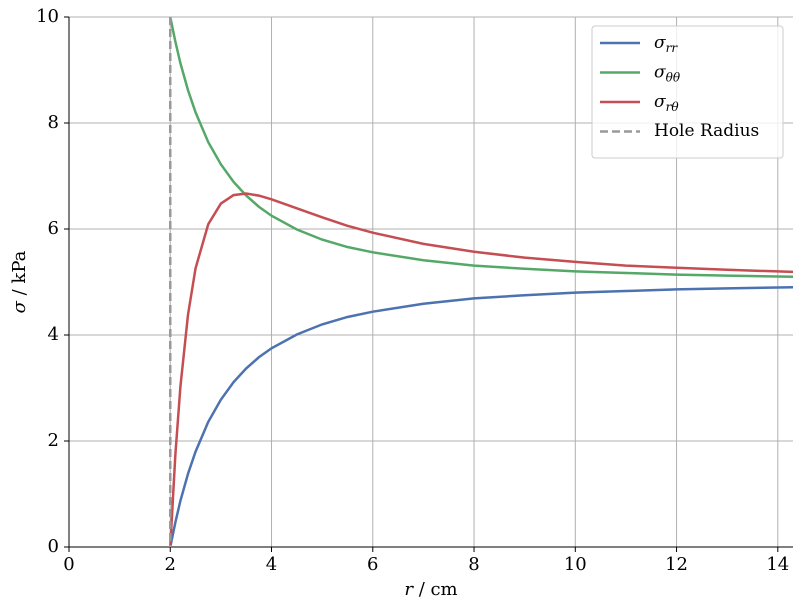  I want to click on x-tick-label: 2, so click(170, 564).